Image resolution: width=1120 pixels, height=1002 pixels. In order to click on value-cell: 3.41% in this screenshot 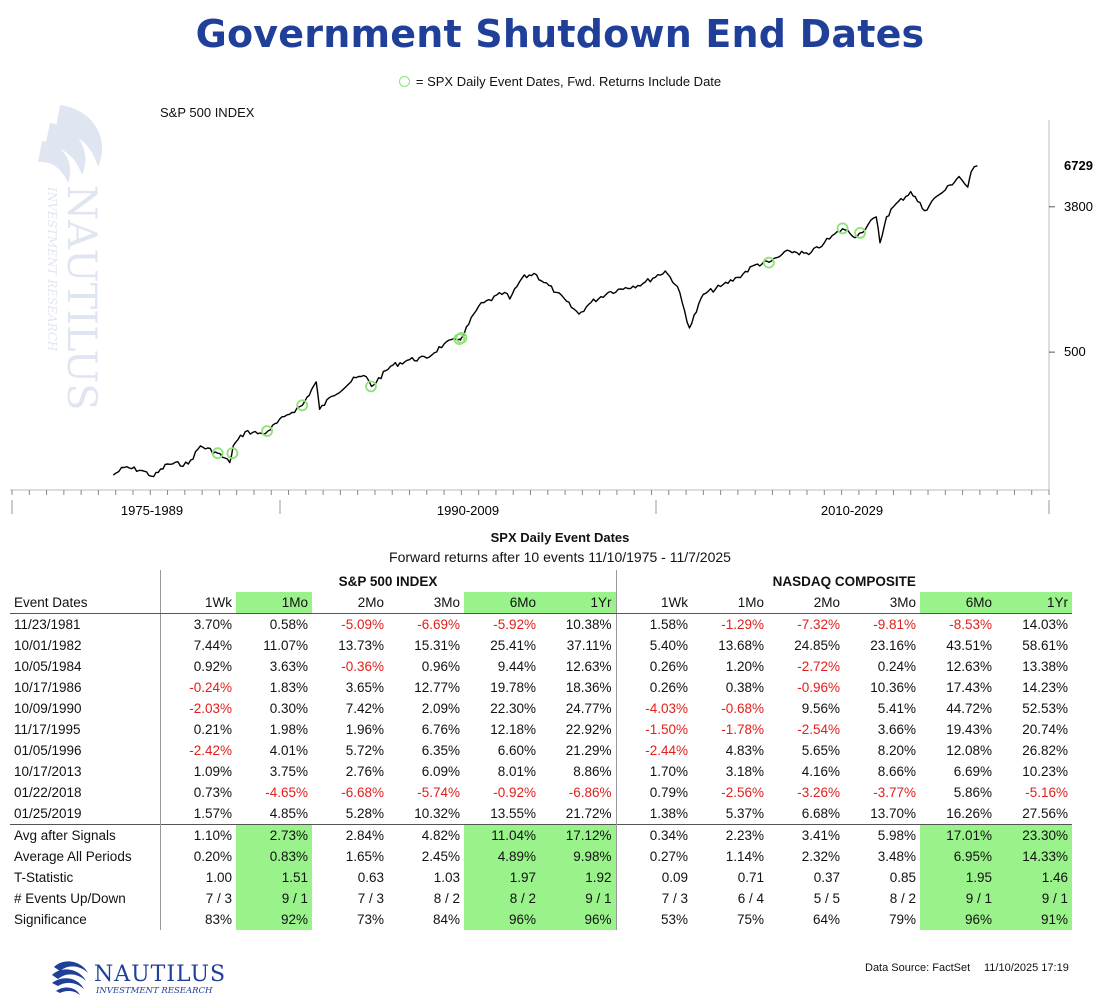, I will do `click(806, 835)`.